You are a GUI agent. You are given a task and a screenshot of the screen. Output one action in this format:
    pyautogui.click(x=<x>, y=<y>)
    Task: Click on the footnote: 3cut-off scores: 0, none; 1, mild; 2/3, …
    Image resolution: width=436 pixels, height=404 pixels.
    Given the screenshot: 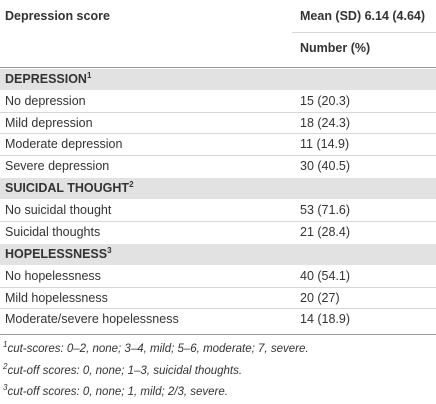 What is the action you would take?
    pyautogui.click(x=115, y=390)
    